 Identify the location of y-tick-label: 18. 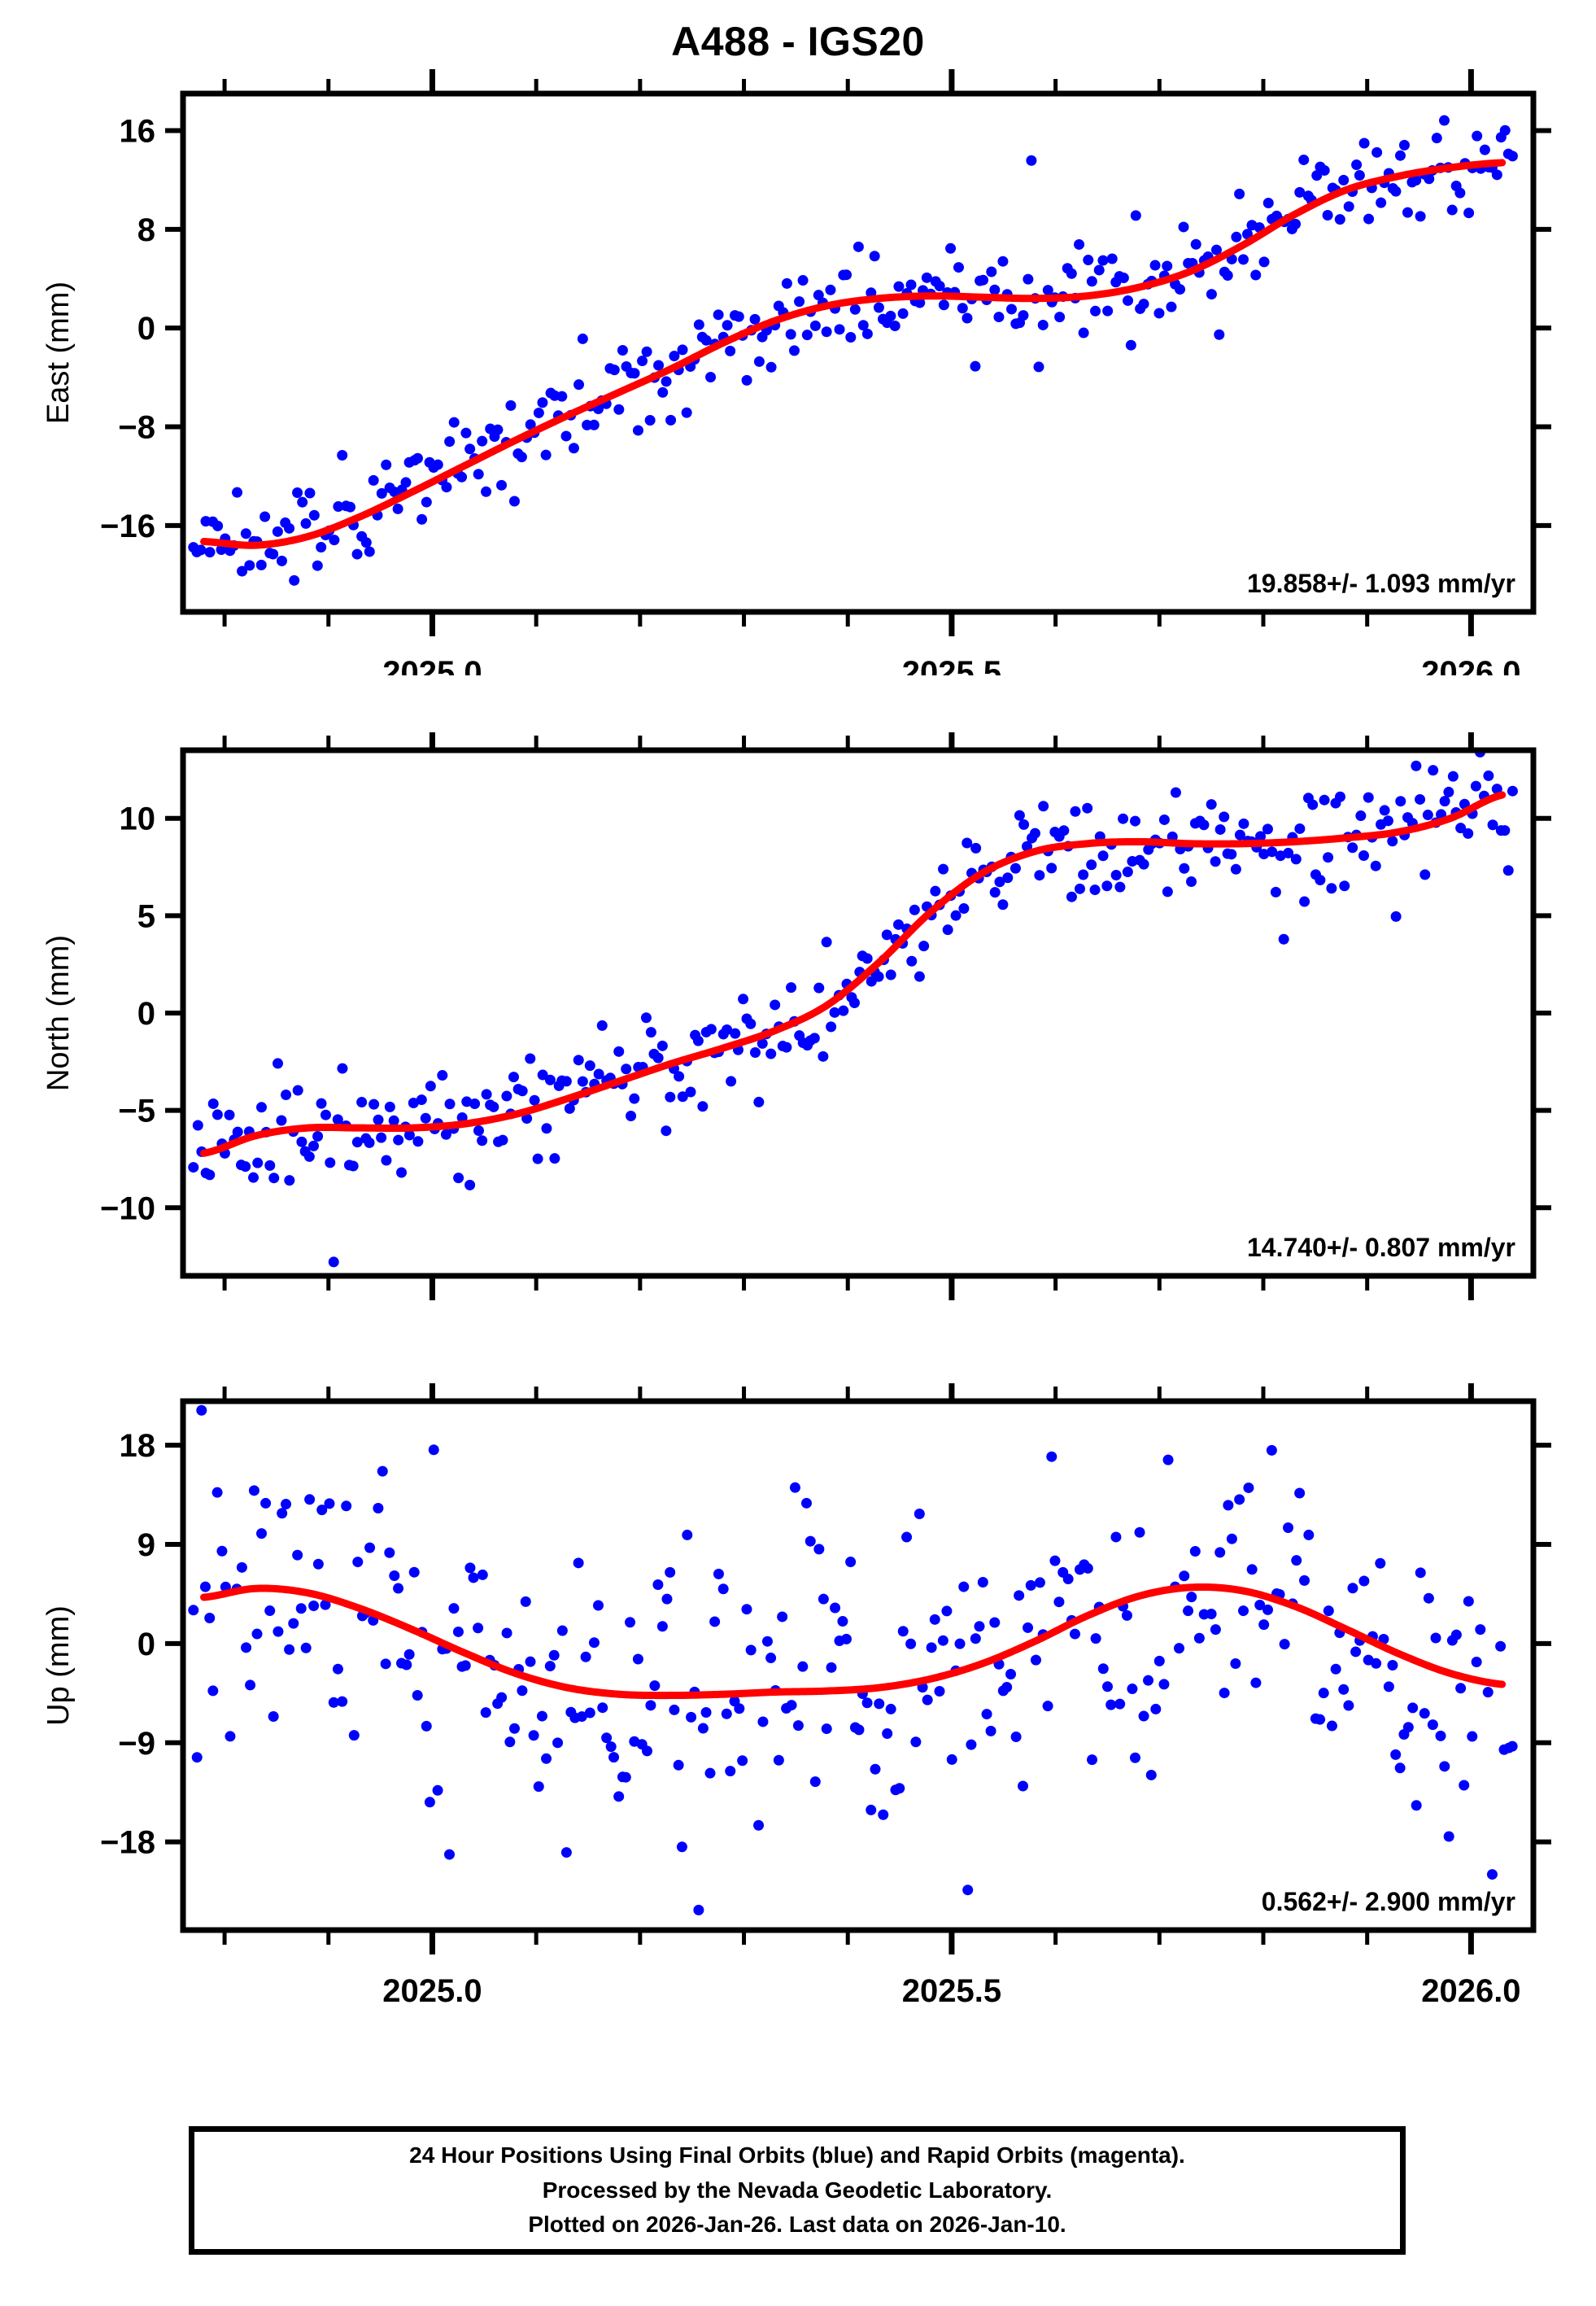
(138, 1446).